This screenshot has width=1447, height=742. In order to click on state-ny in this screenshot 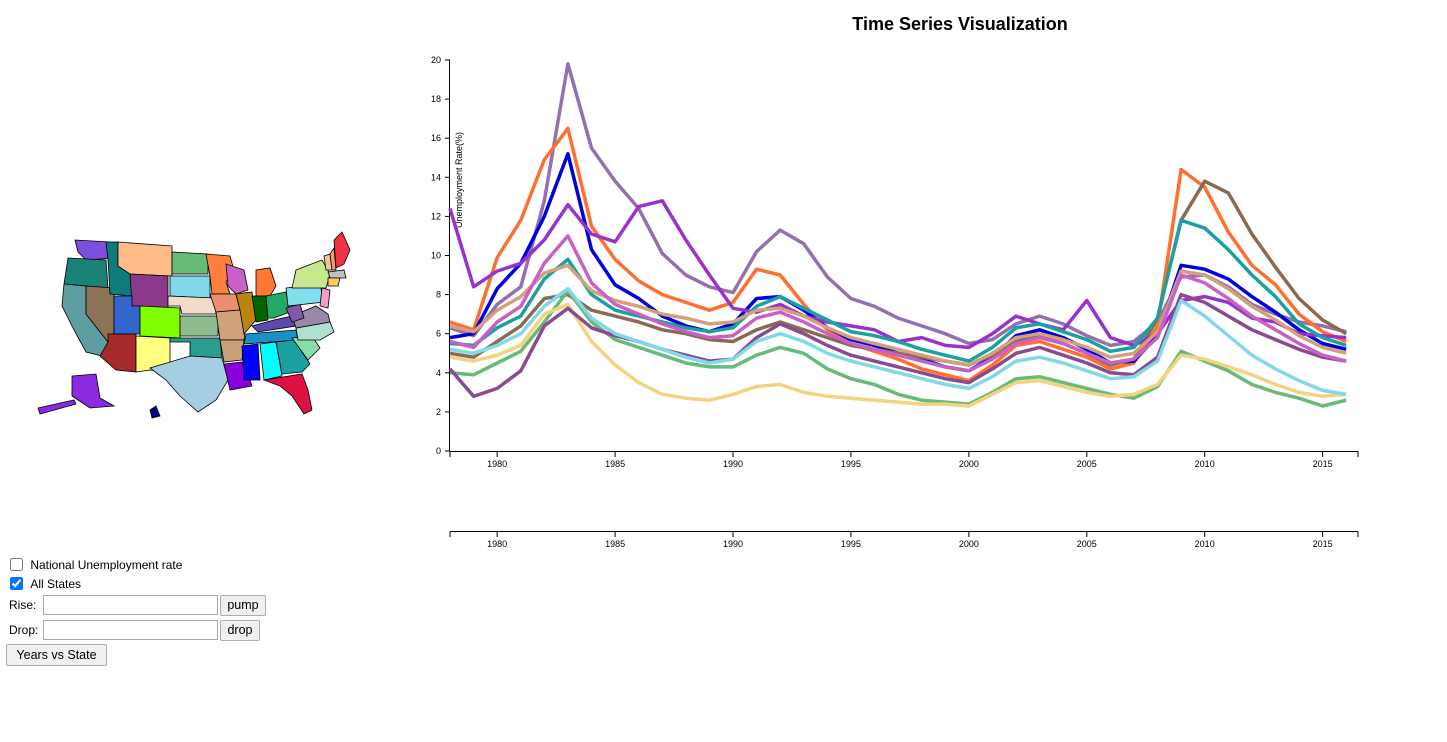, I will do `click(311, 274)`.